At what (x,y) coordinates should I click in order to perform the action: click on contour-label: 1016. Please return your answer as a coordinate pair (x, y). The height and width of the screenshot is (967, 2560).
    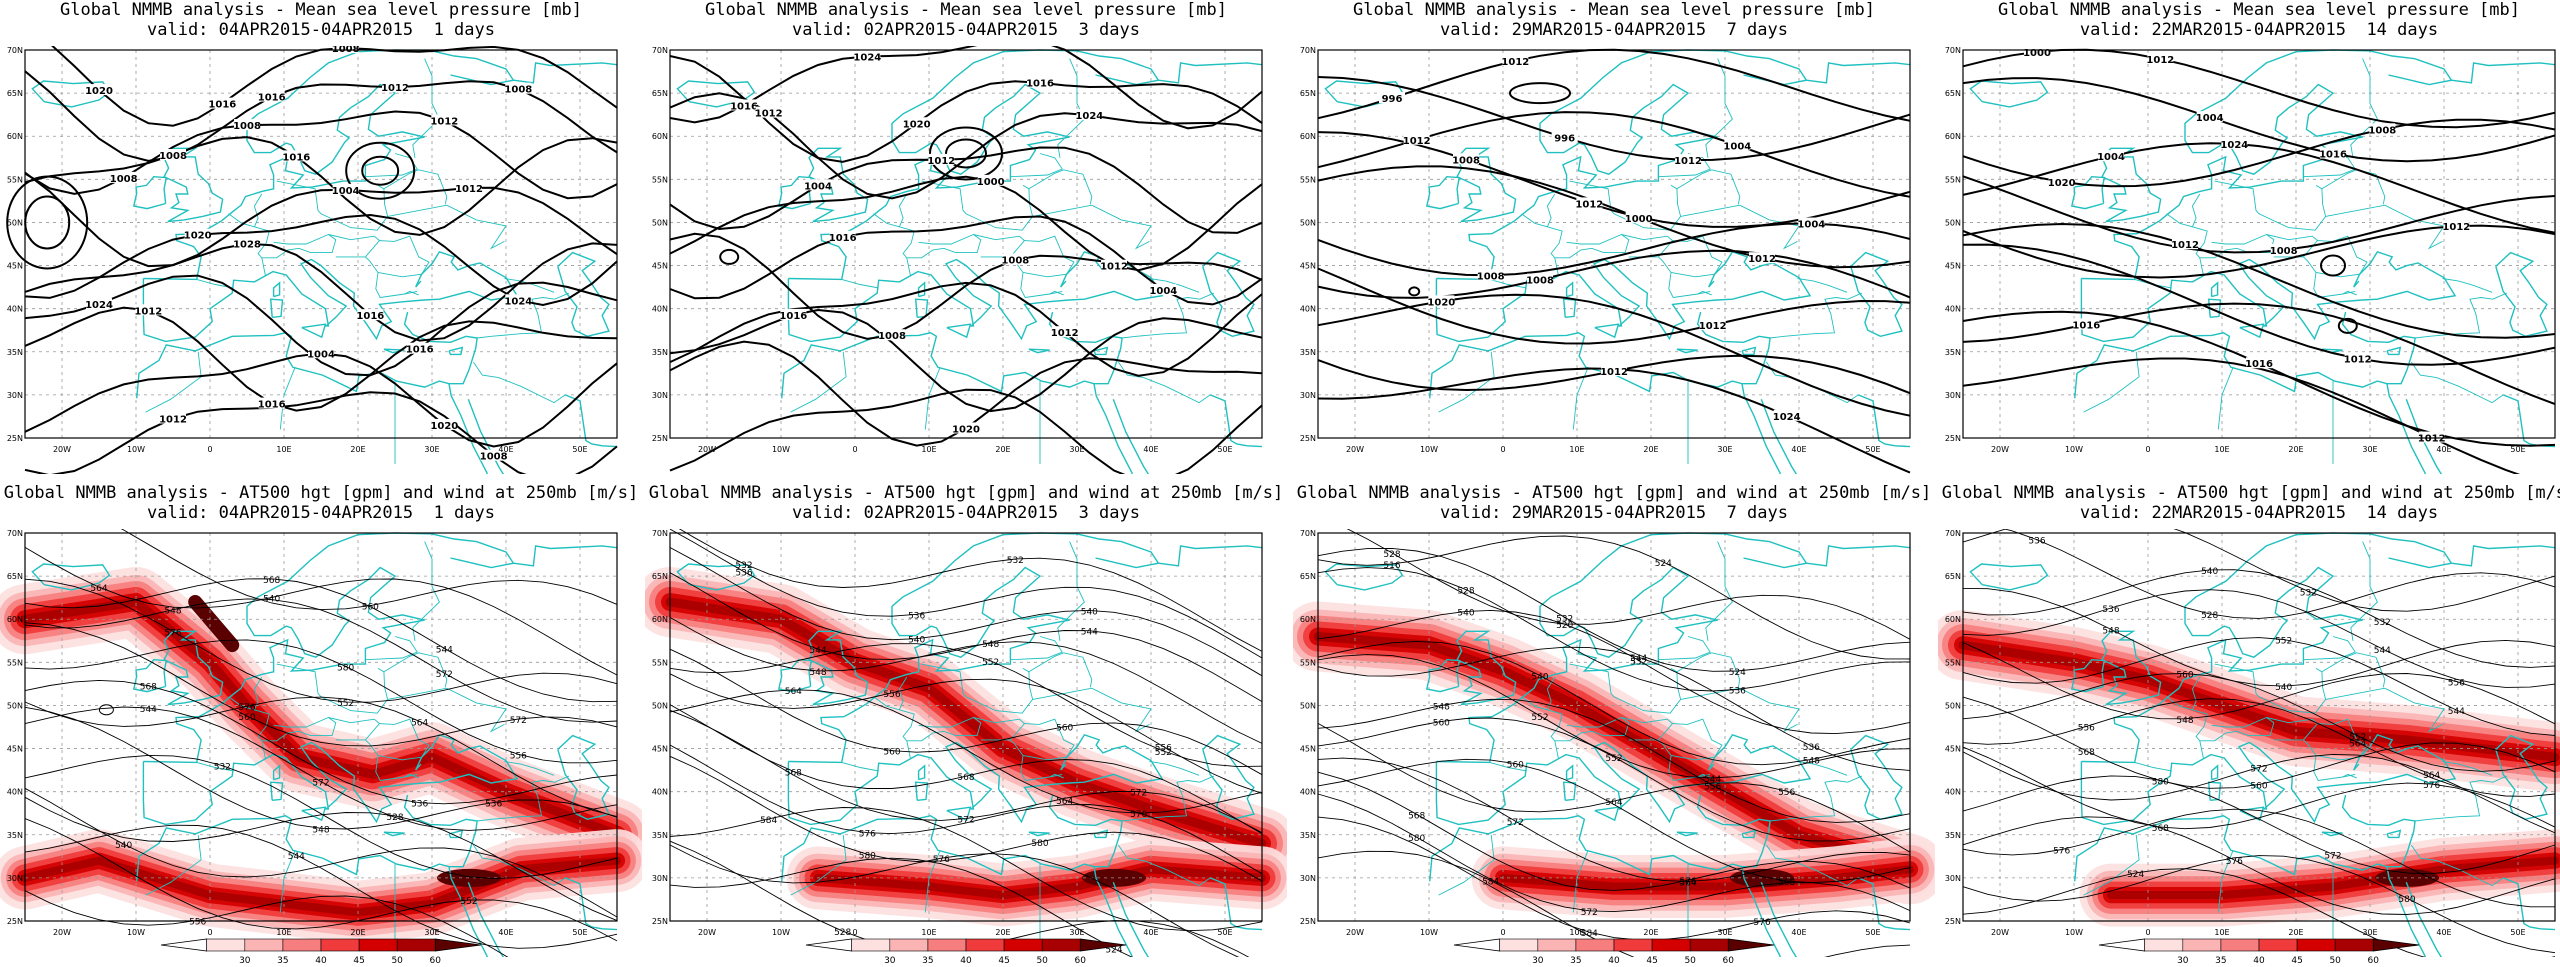
    Looking at the image, I should click on (2333, 155).